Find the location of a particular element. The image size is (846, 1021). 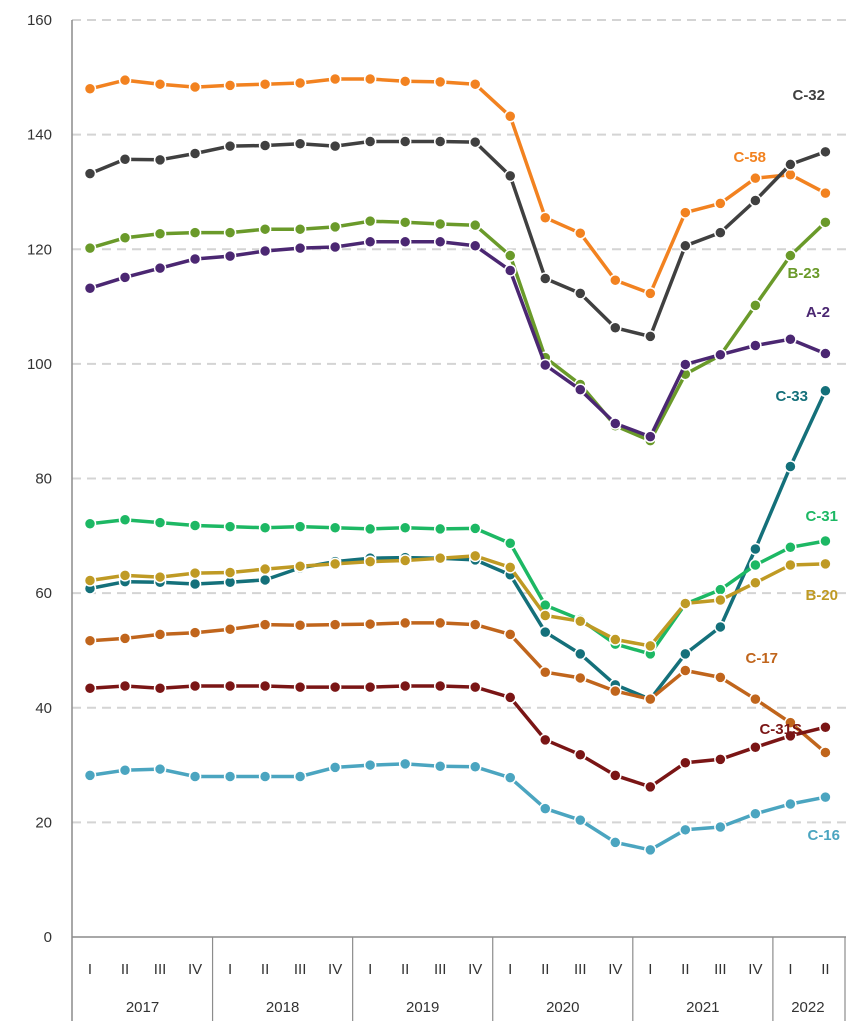

series-label-c-33: C-33 is located at coordinates (791, 396).